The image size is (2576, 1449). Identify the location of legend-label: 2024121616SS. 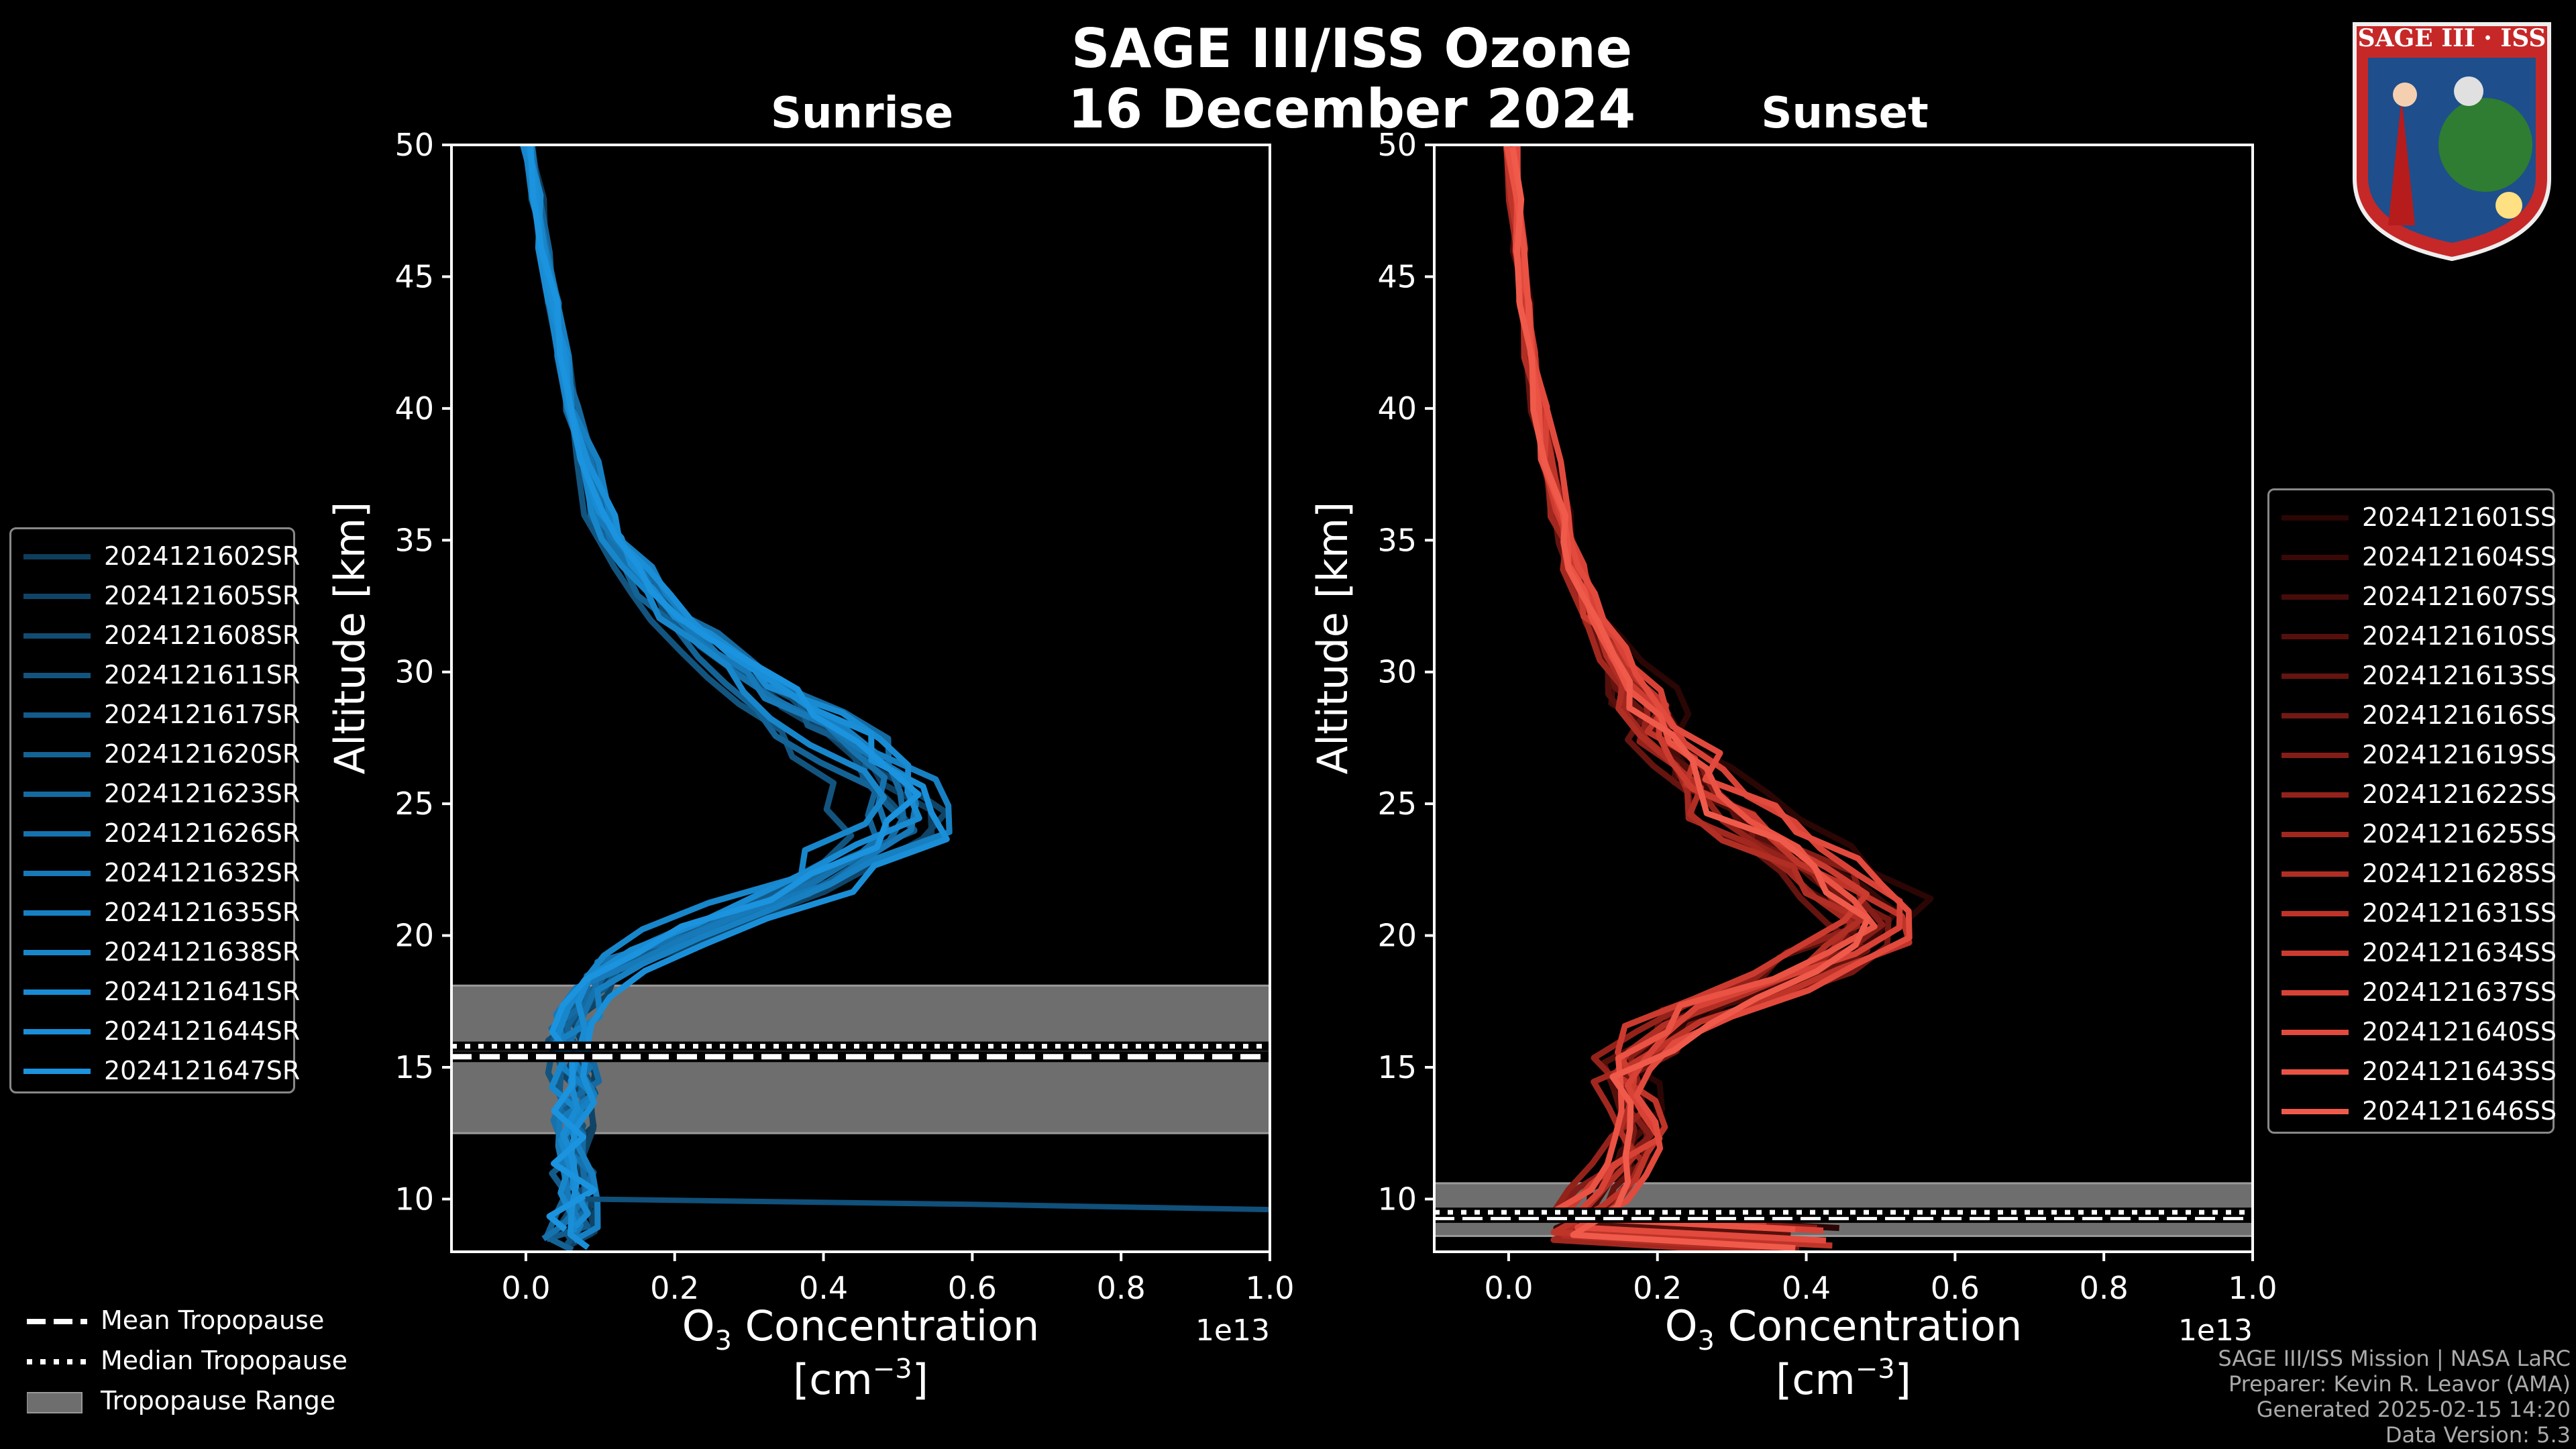
(2459, 715).